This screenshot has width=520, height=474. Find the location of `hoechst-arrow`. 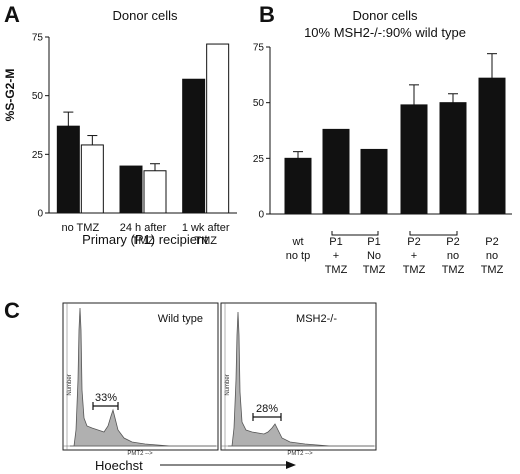

hoechst-arrow is located at coordinates (228, 465).